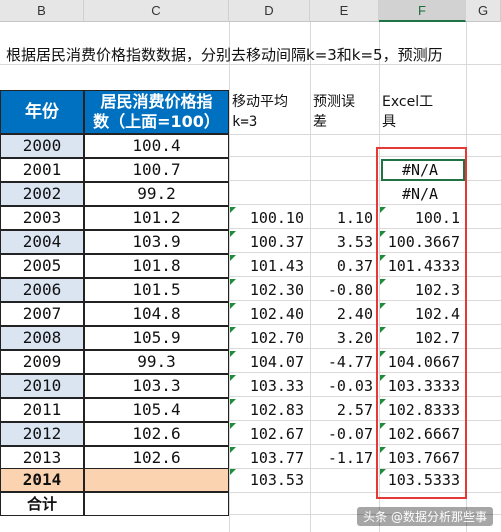 This screenshot has height=532, width=501. What do you see at coordinates (354, 266) in the screenshot?
I see `forecast-error-cell: 0.37` at bounding box center [354, 266].